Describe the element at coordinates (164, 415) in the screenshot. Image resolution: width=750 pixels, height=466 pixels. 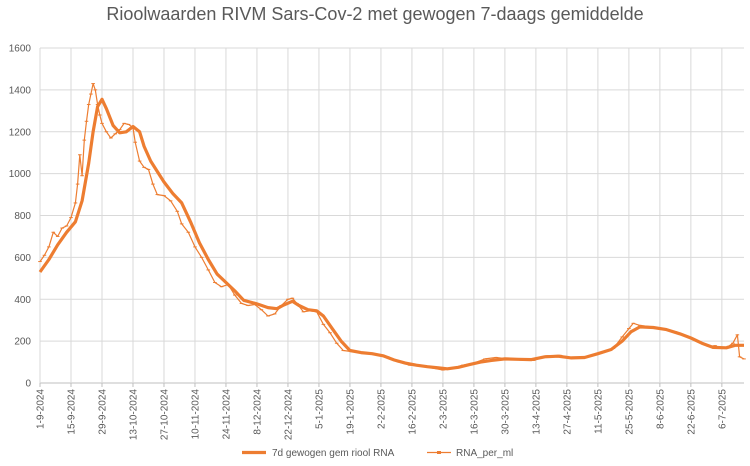
I see `x-tick-label: 27-10-2024` at that location.